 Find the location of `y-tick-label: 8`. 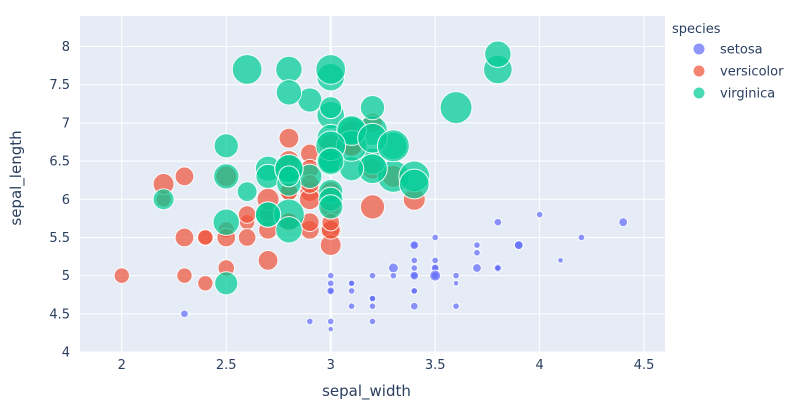

y-tick-label: 8 is located at coordinates (66, 47).